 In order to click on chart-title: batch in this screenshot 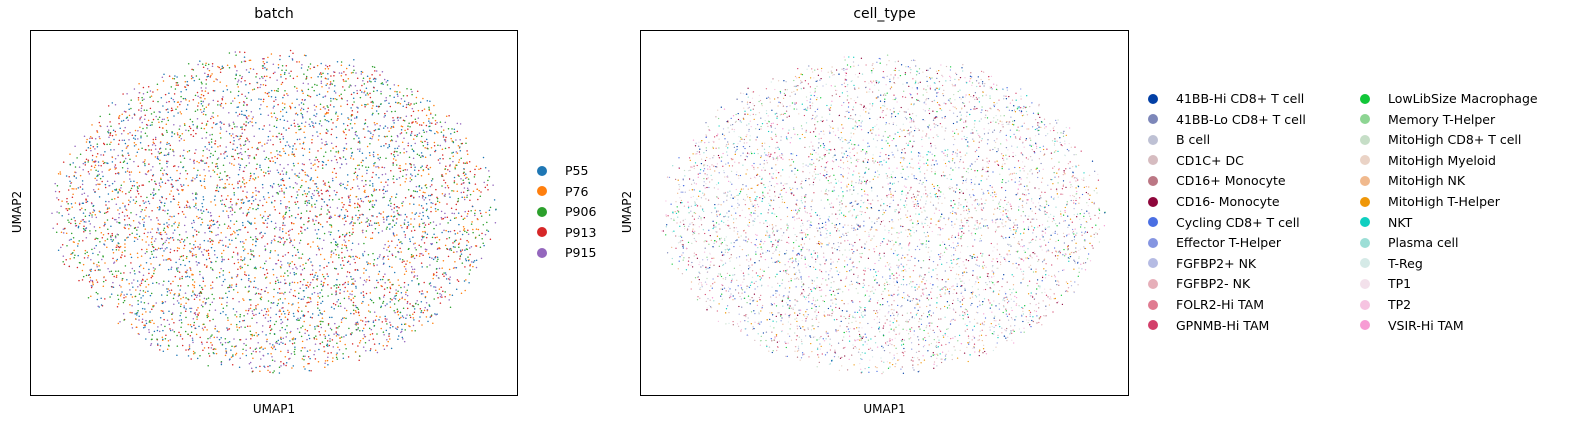, I will do `click(274, 14)`.